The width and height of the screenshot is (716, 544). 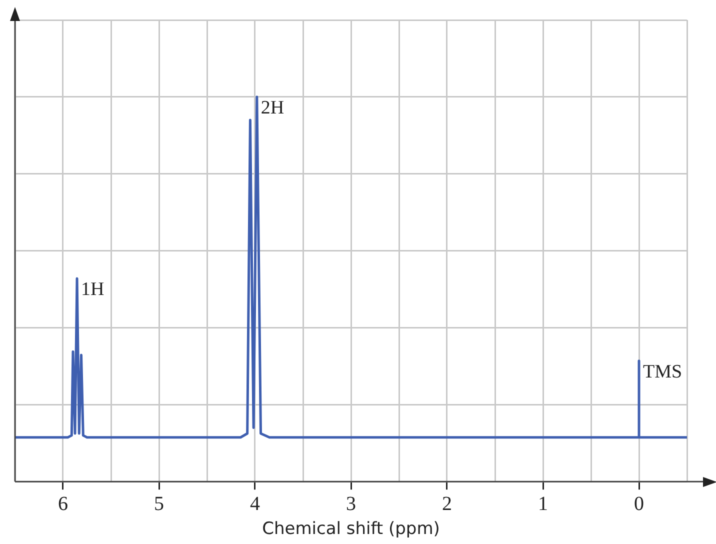 I want to click on x-tick-label: 2, so click(x=447, y=503).